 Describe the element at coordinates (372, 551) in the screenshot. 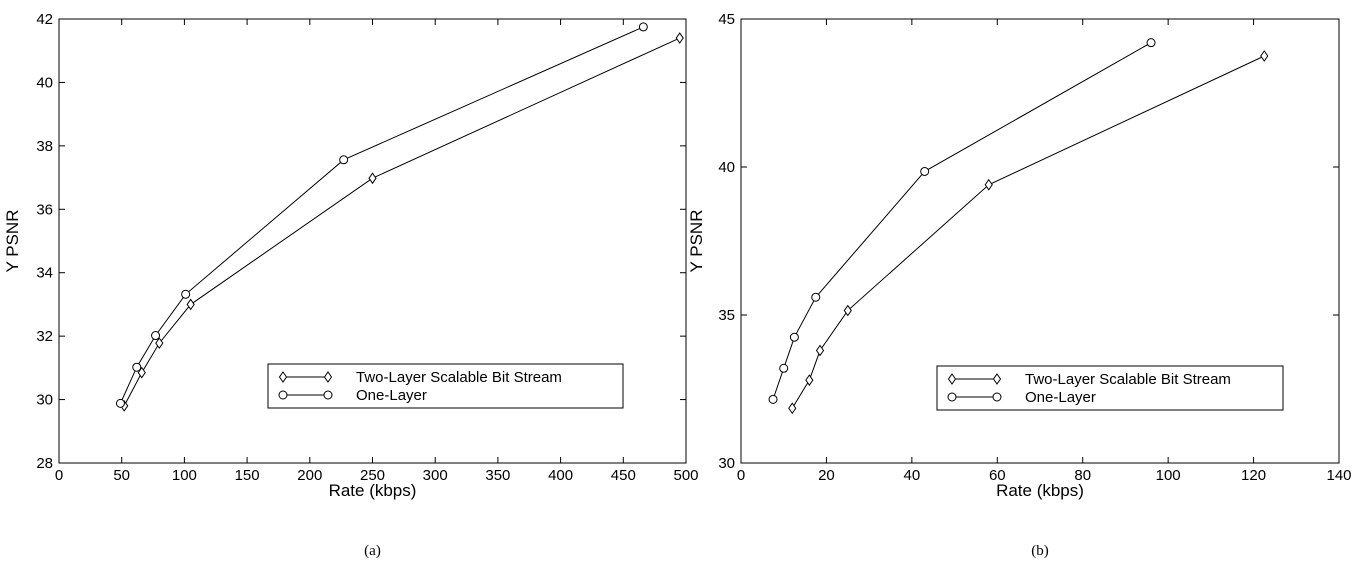

I see `subfigure-caption: (a)` at that location.